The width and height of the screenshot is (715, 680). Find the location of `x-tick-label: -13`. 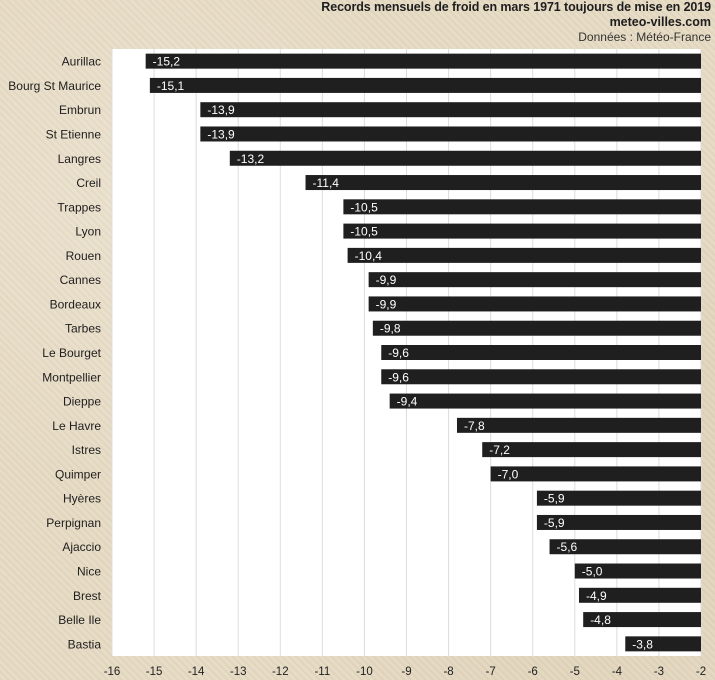

x-tick-label: -13 is located at coordinates (238, 672).